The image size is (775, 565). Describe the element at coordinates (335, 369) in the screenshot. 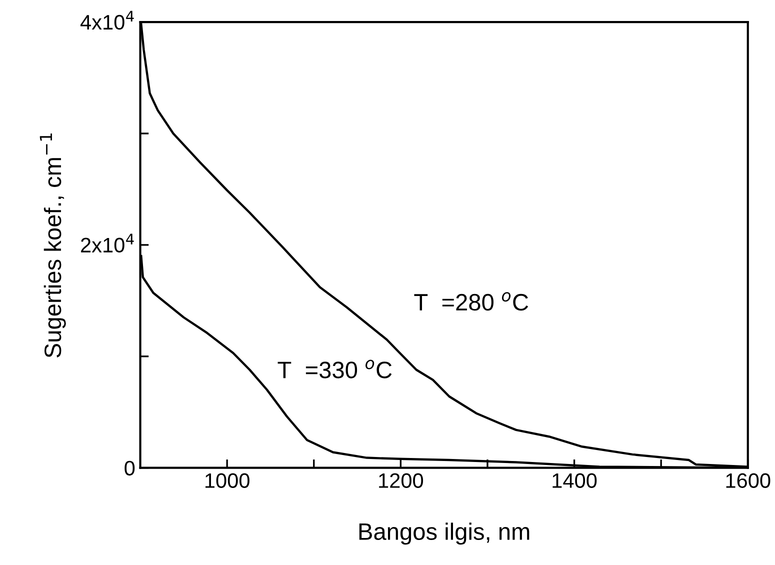

I see `series-label: T =330 $^{o}$C` at that location.